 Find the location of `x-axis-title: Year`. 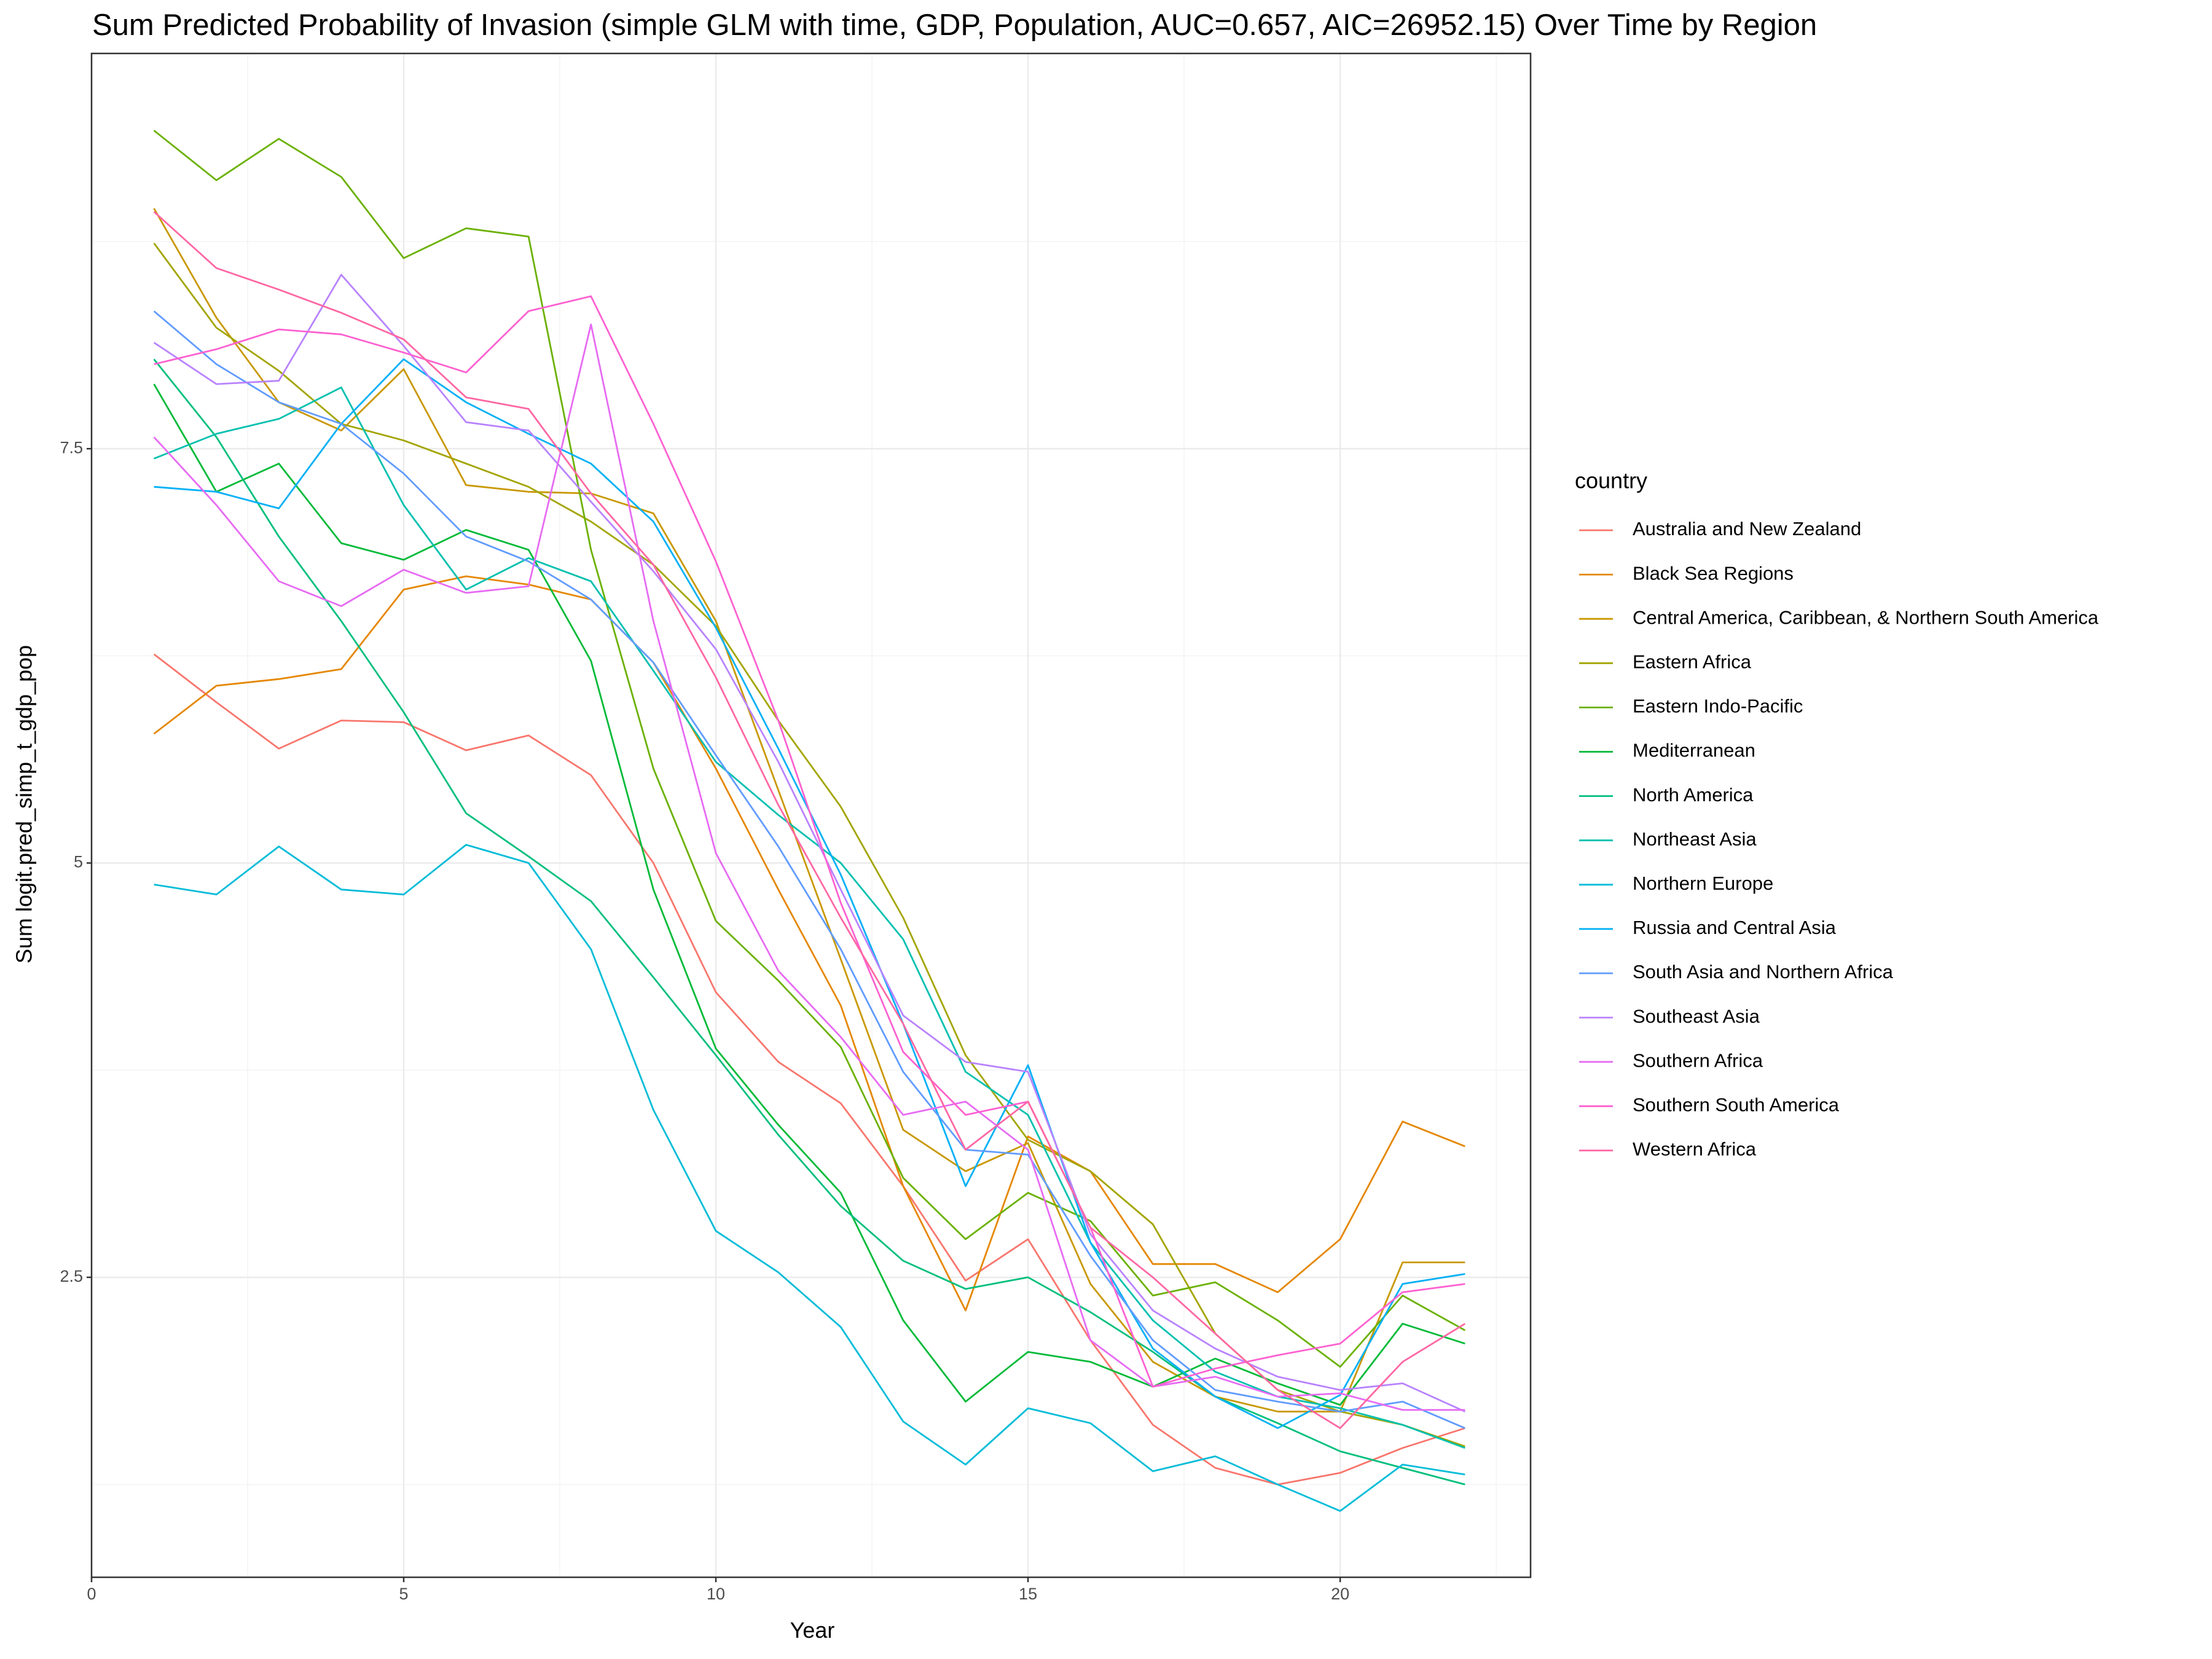

x-axis-title: Year is located at coordinates (812, 1630).